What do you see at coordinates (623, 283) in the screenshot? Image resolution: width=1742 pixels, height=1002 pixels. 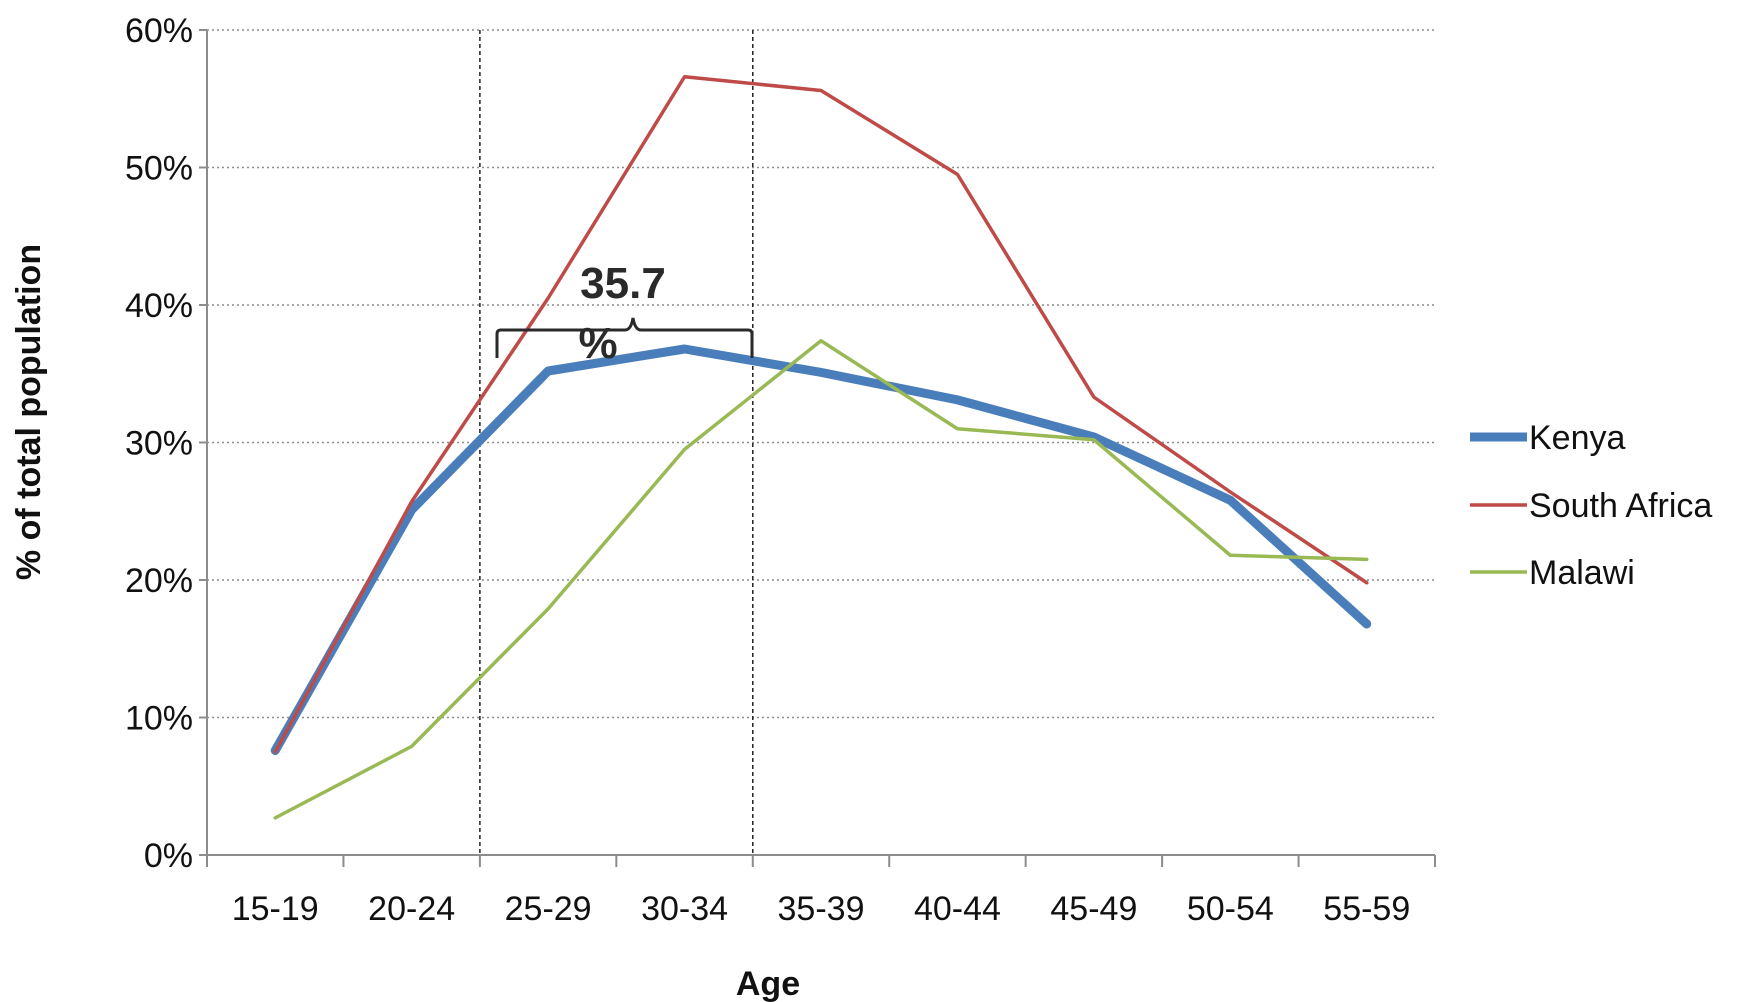 I see `annotation-value: 35.7` at bounding box center [623, 283].